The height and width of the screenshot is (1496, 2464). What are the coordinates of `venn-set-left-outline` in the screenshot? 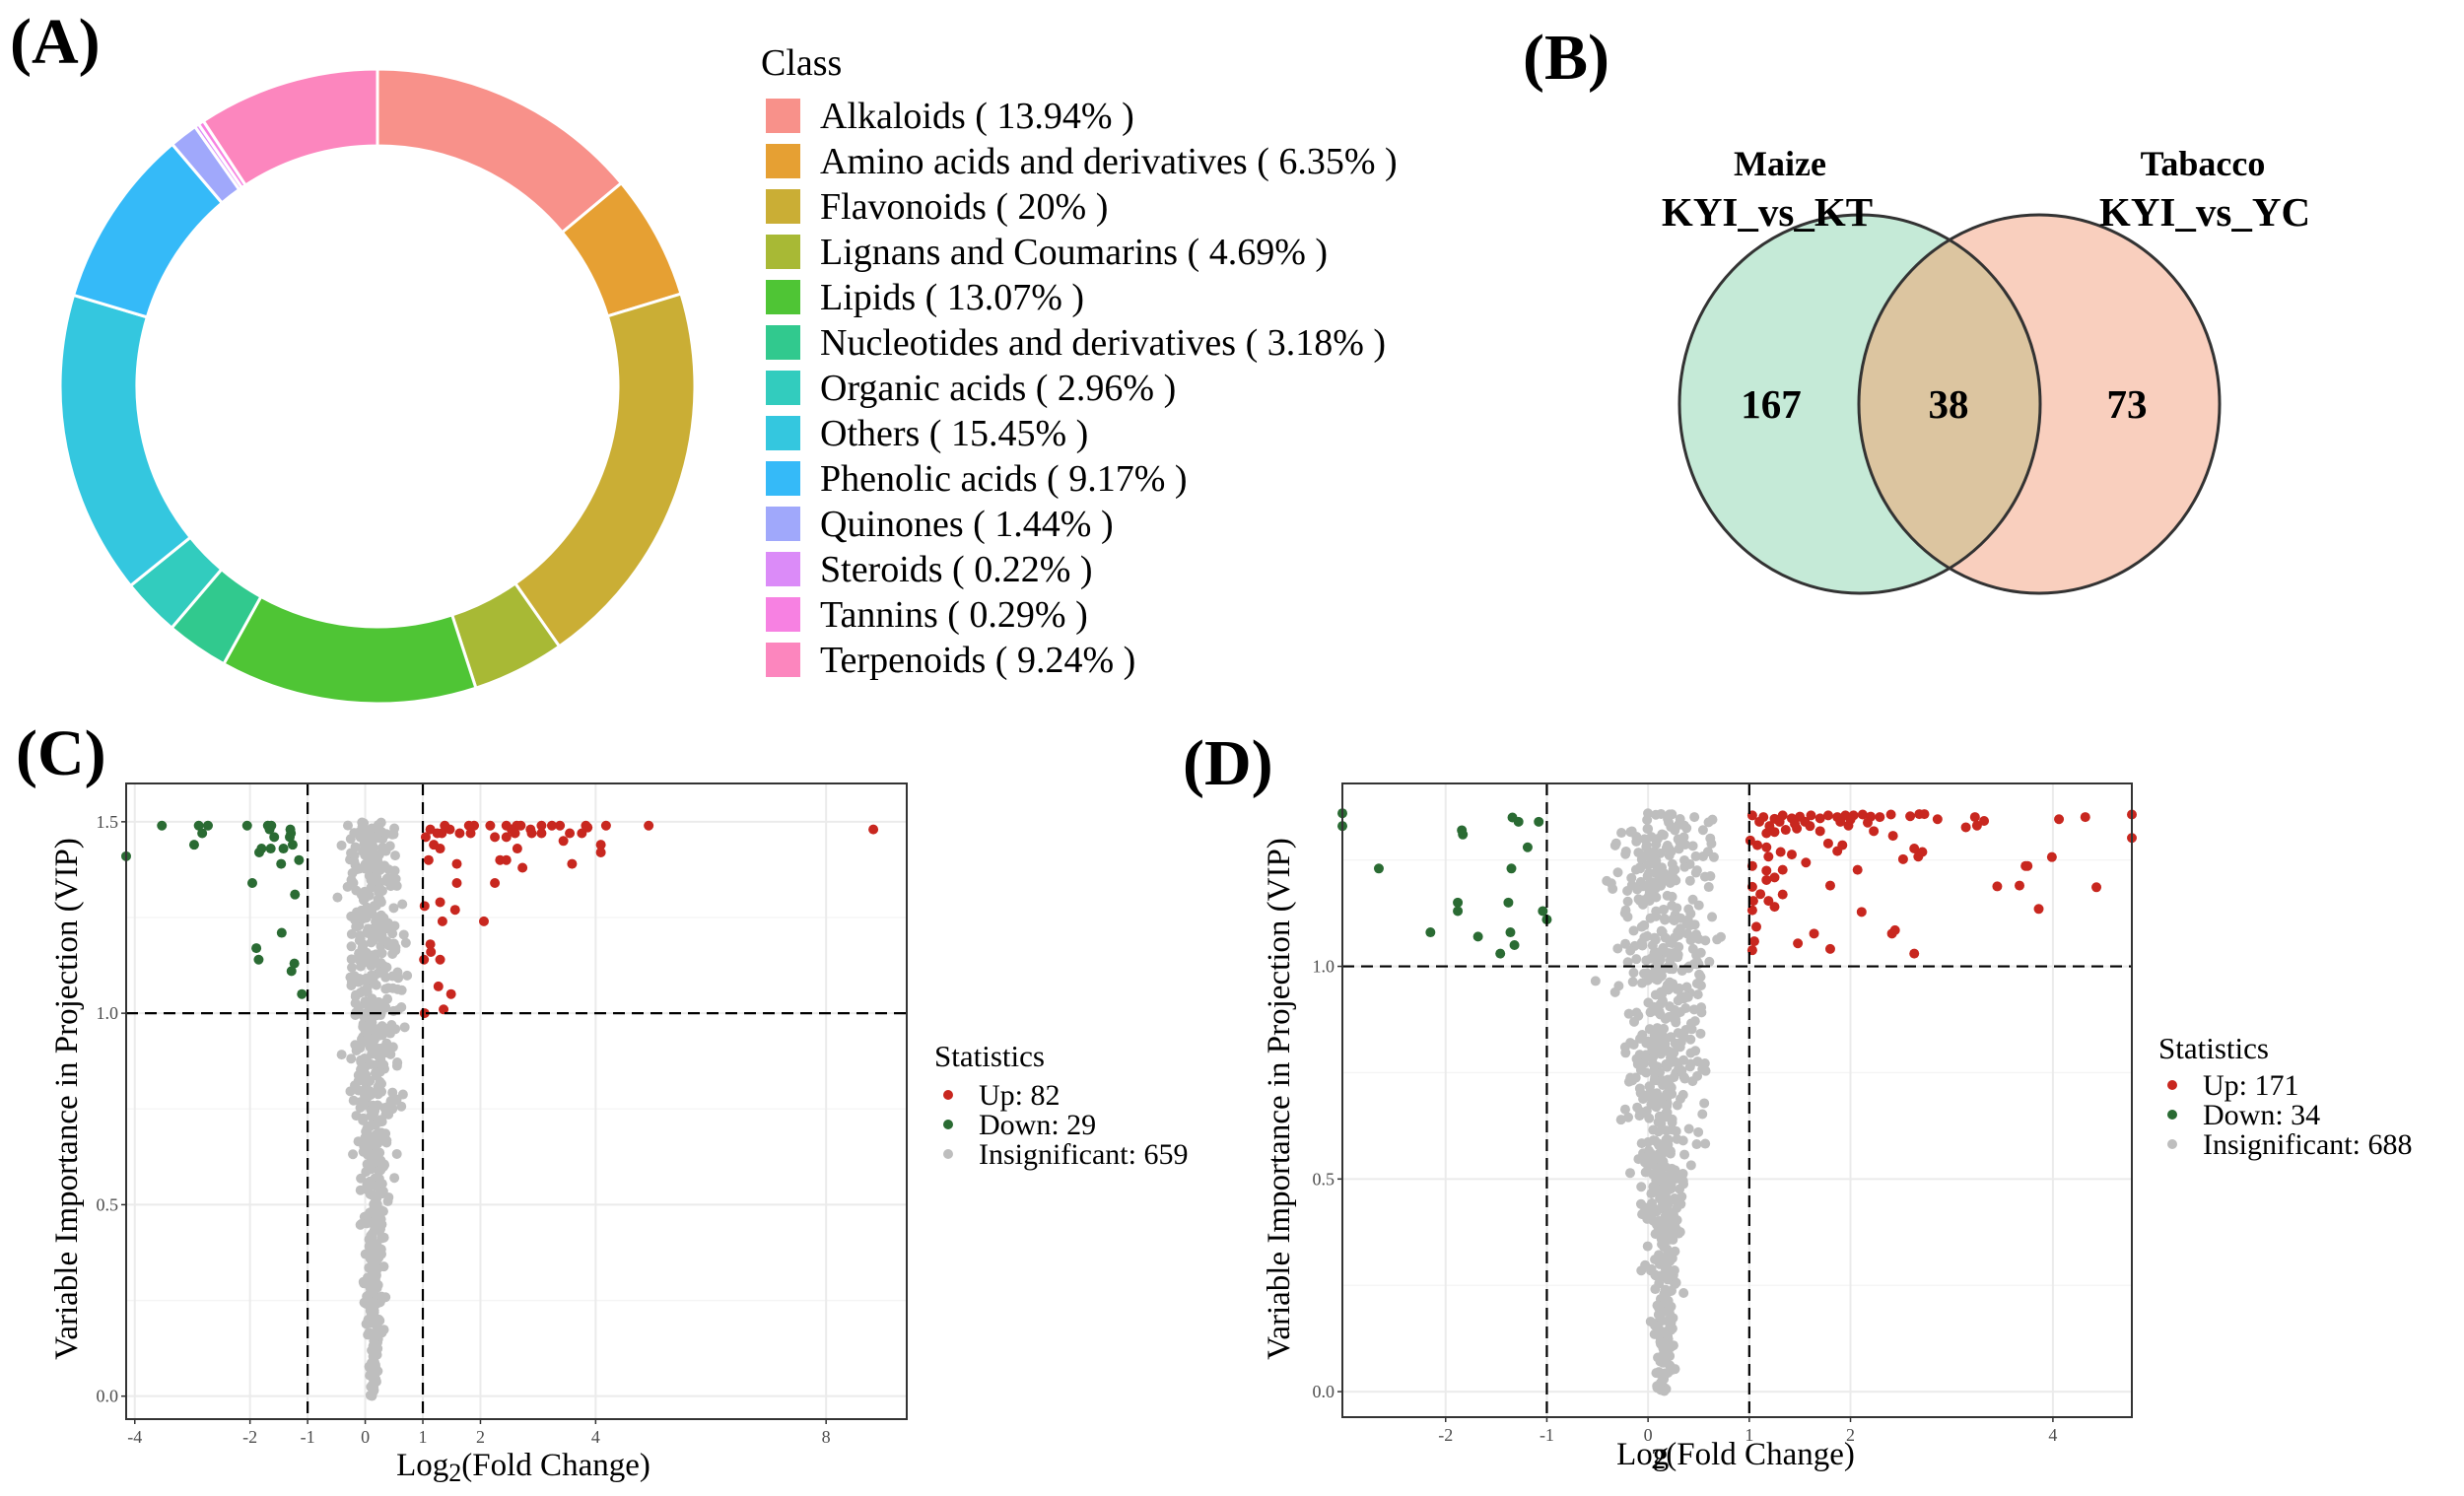 It's located at (1859, 404).